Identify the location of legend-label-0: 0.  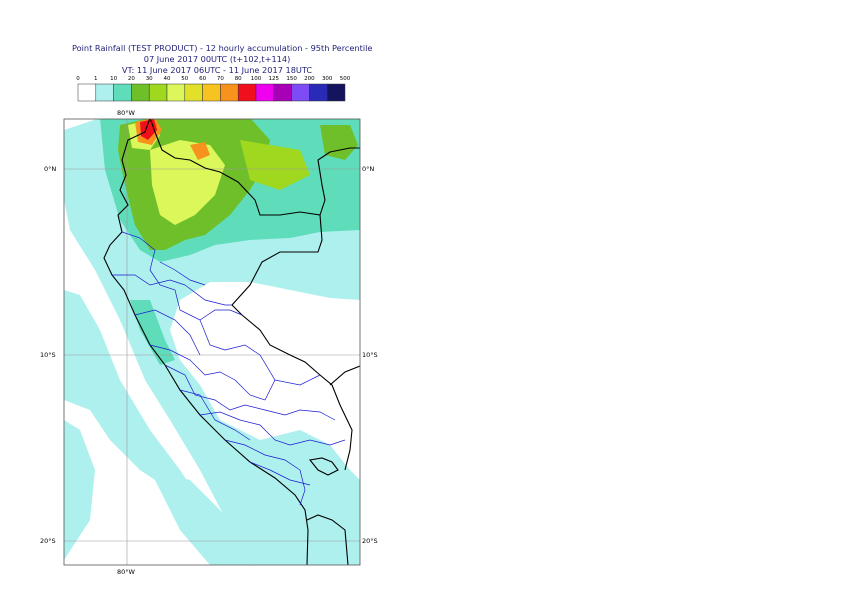
(78, 79).